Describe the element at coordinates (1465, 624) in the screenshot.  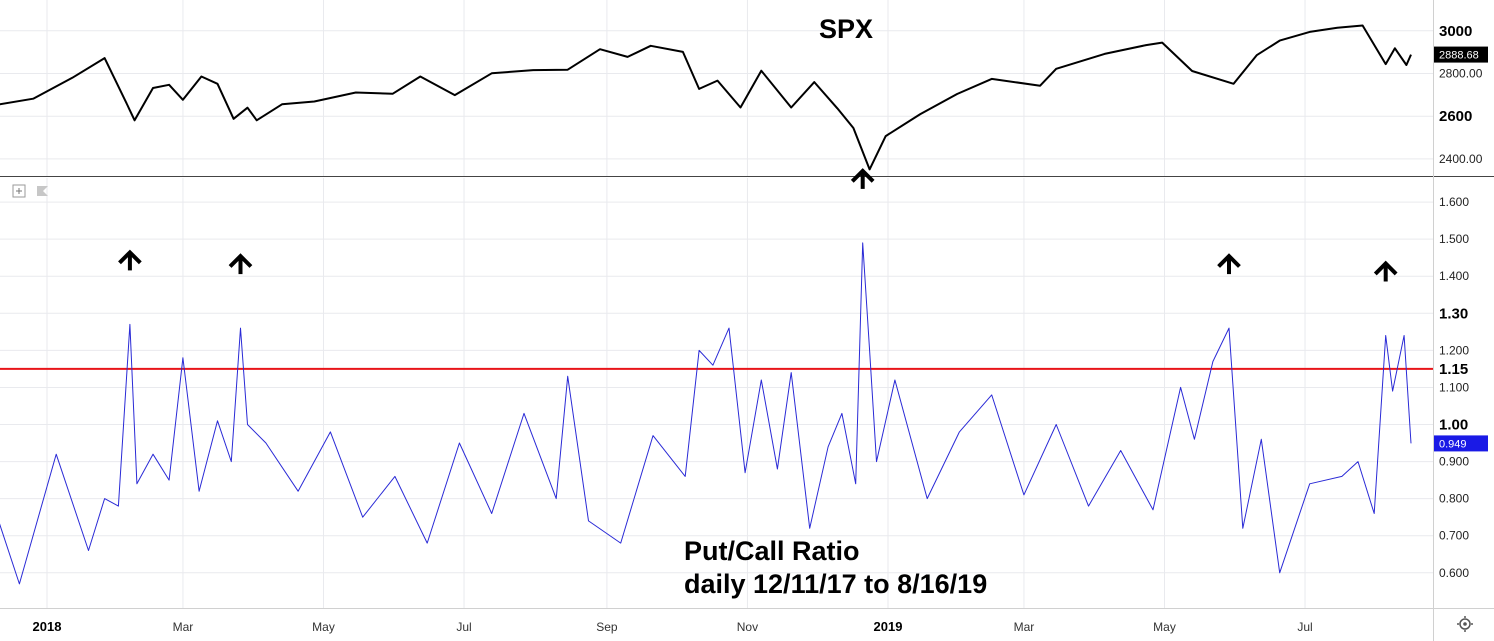
I see `gear-icon` at that location.